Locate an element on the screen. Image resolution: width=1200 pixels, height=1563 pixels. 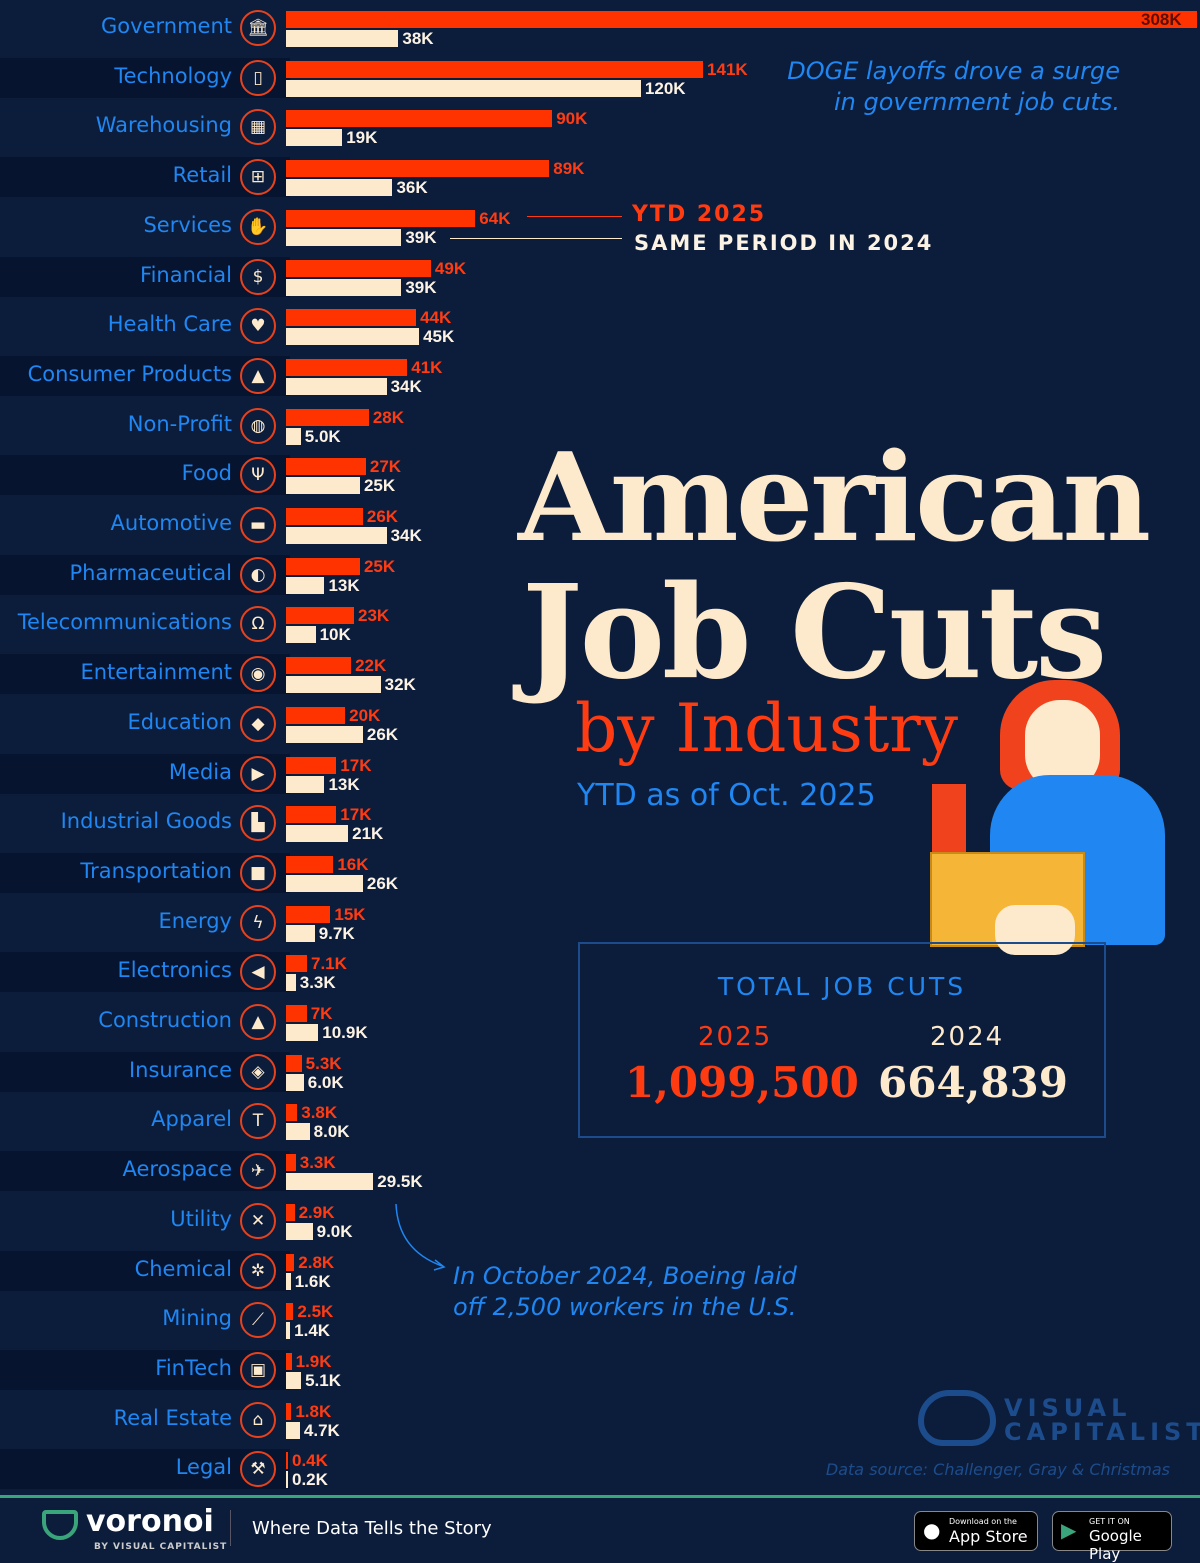
value-label-2024: 13K is located at coordinates (344, 784).